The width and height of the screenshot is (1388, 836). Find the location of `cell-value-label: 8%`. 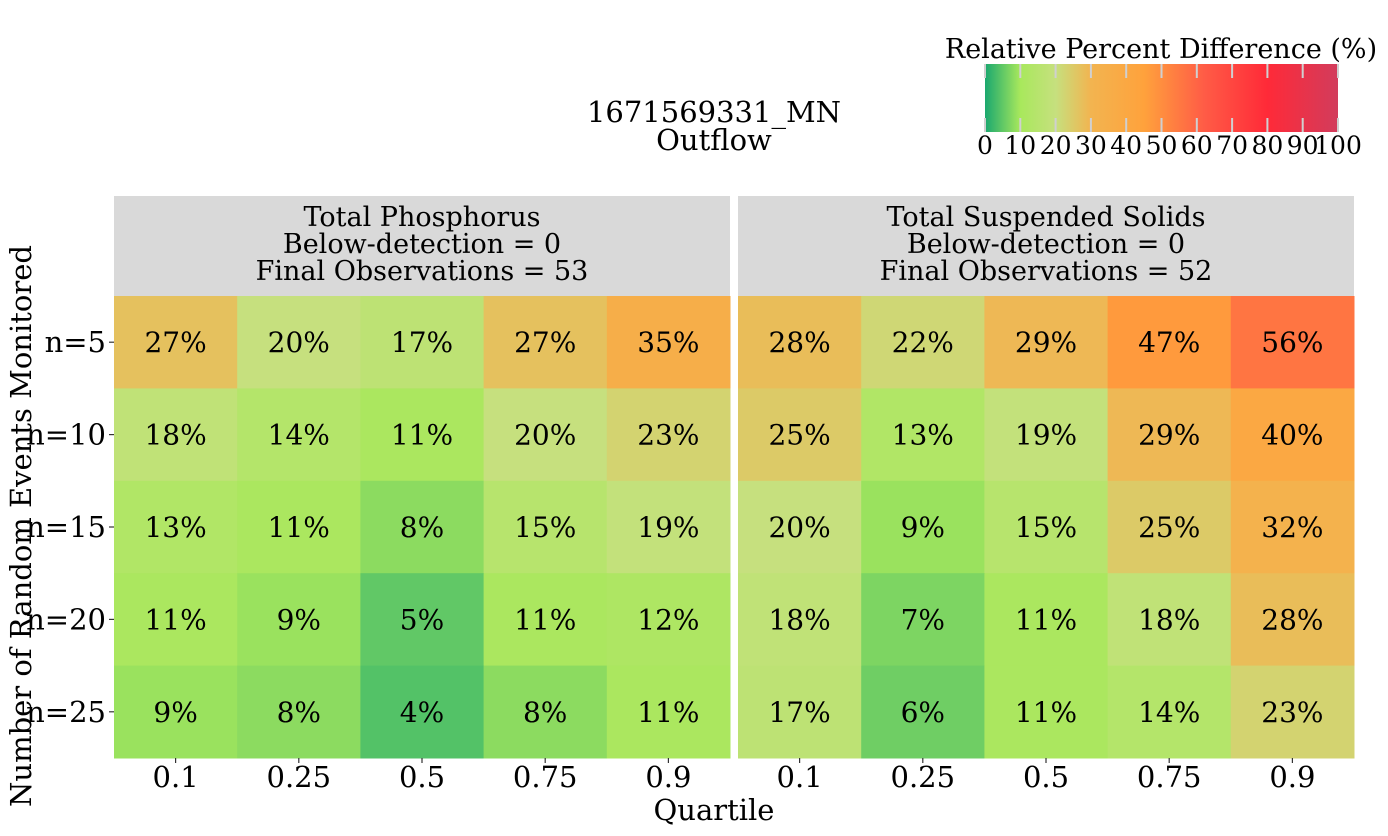

cell-value-label: 8% is located at coordinates (299, 712).